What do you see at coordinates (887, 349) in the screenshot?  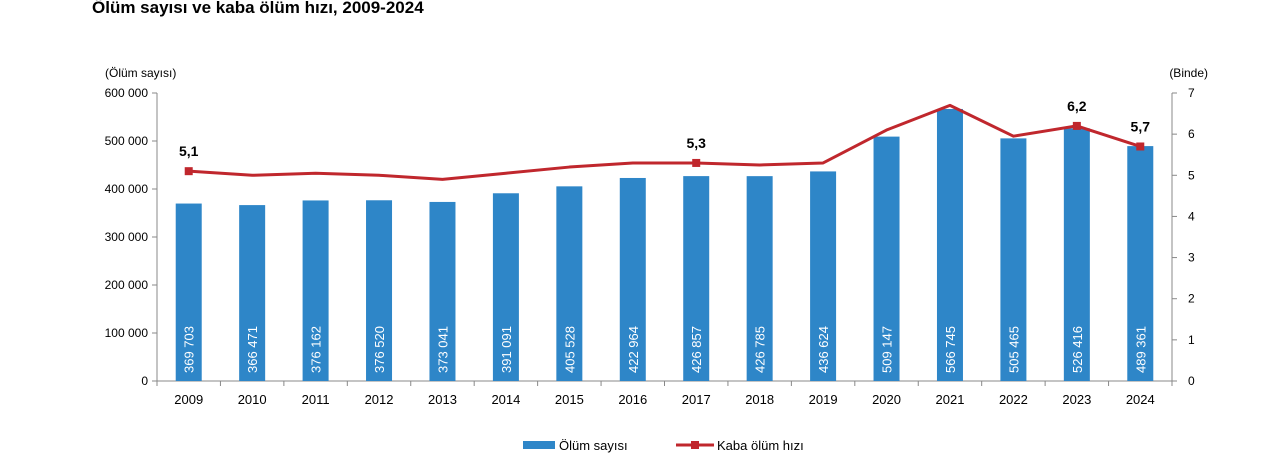 I see `bar-value-label: 509 147` at bounding box center [887, 349].